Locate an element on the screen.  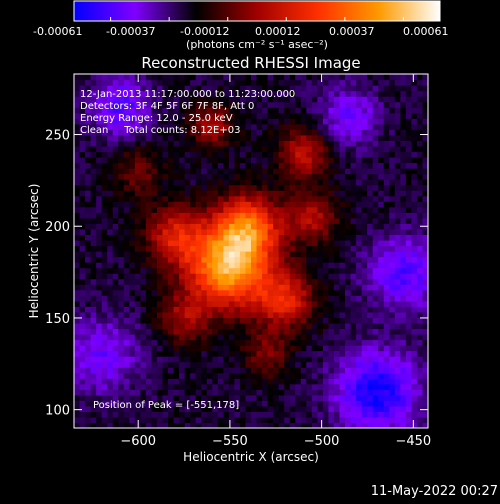
x-axis-label: Heliocentric X (arcsec) is located at coordinates (251, 457).